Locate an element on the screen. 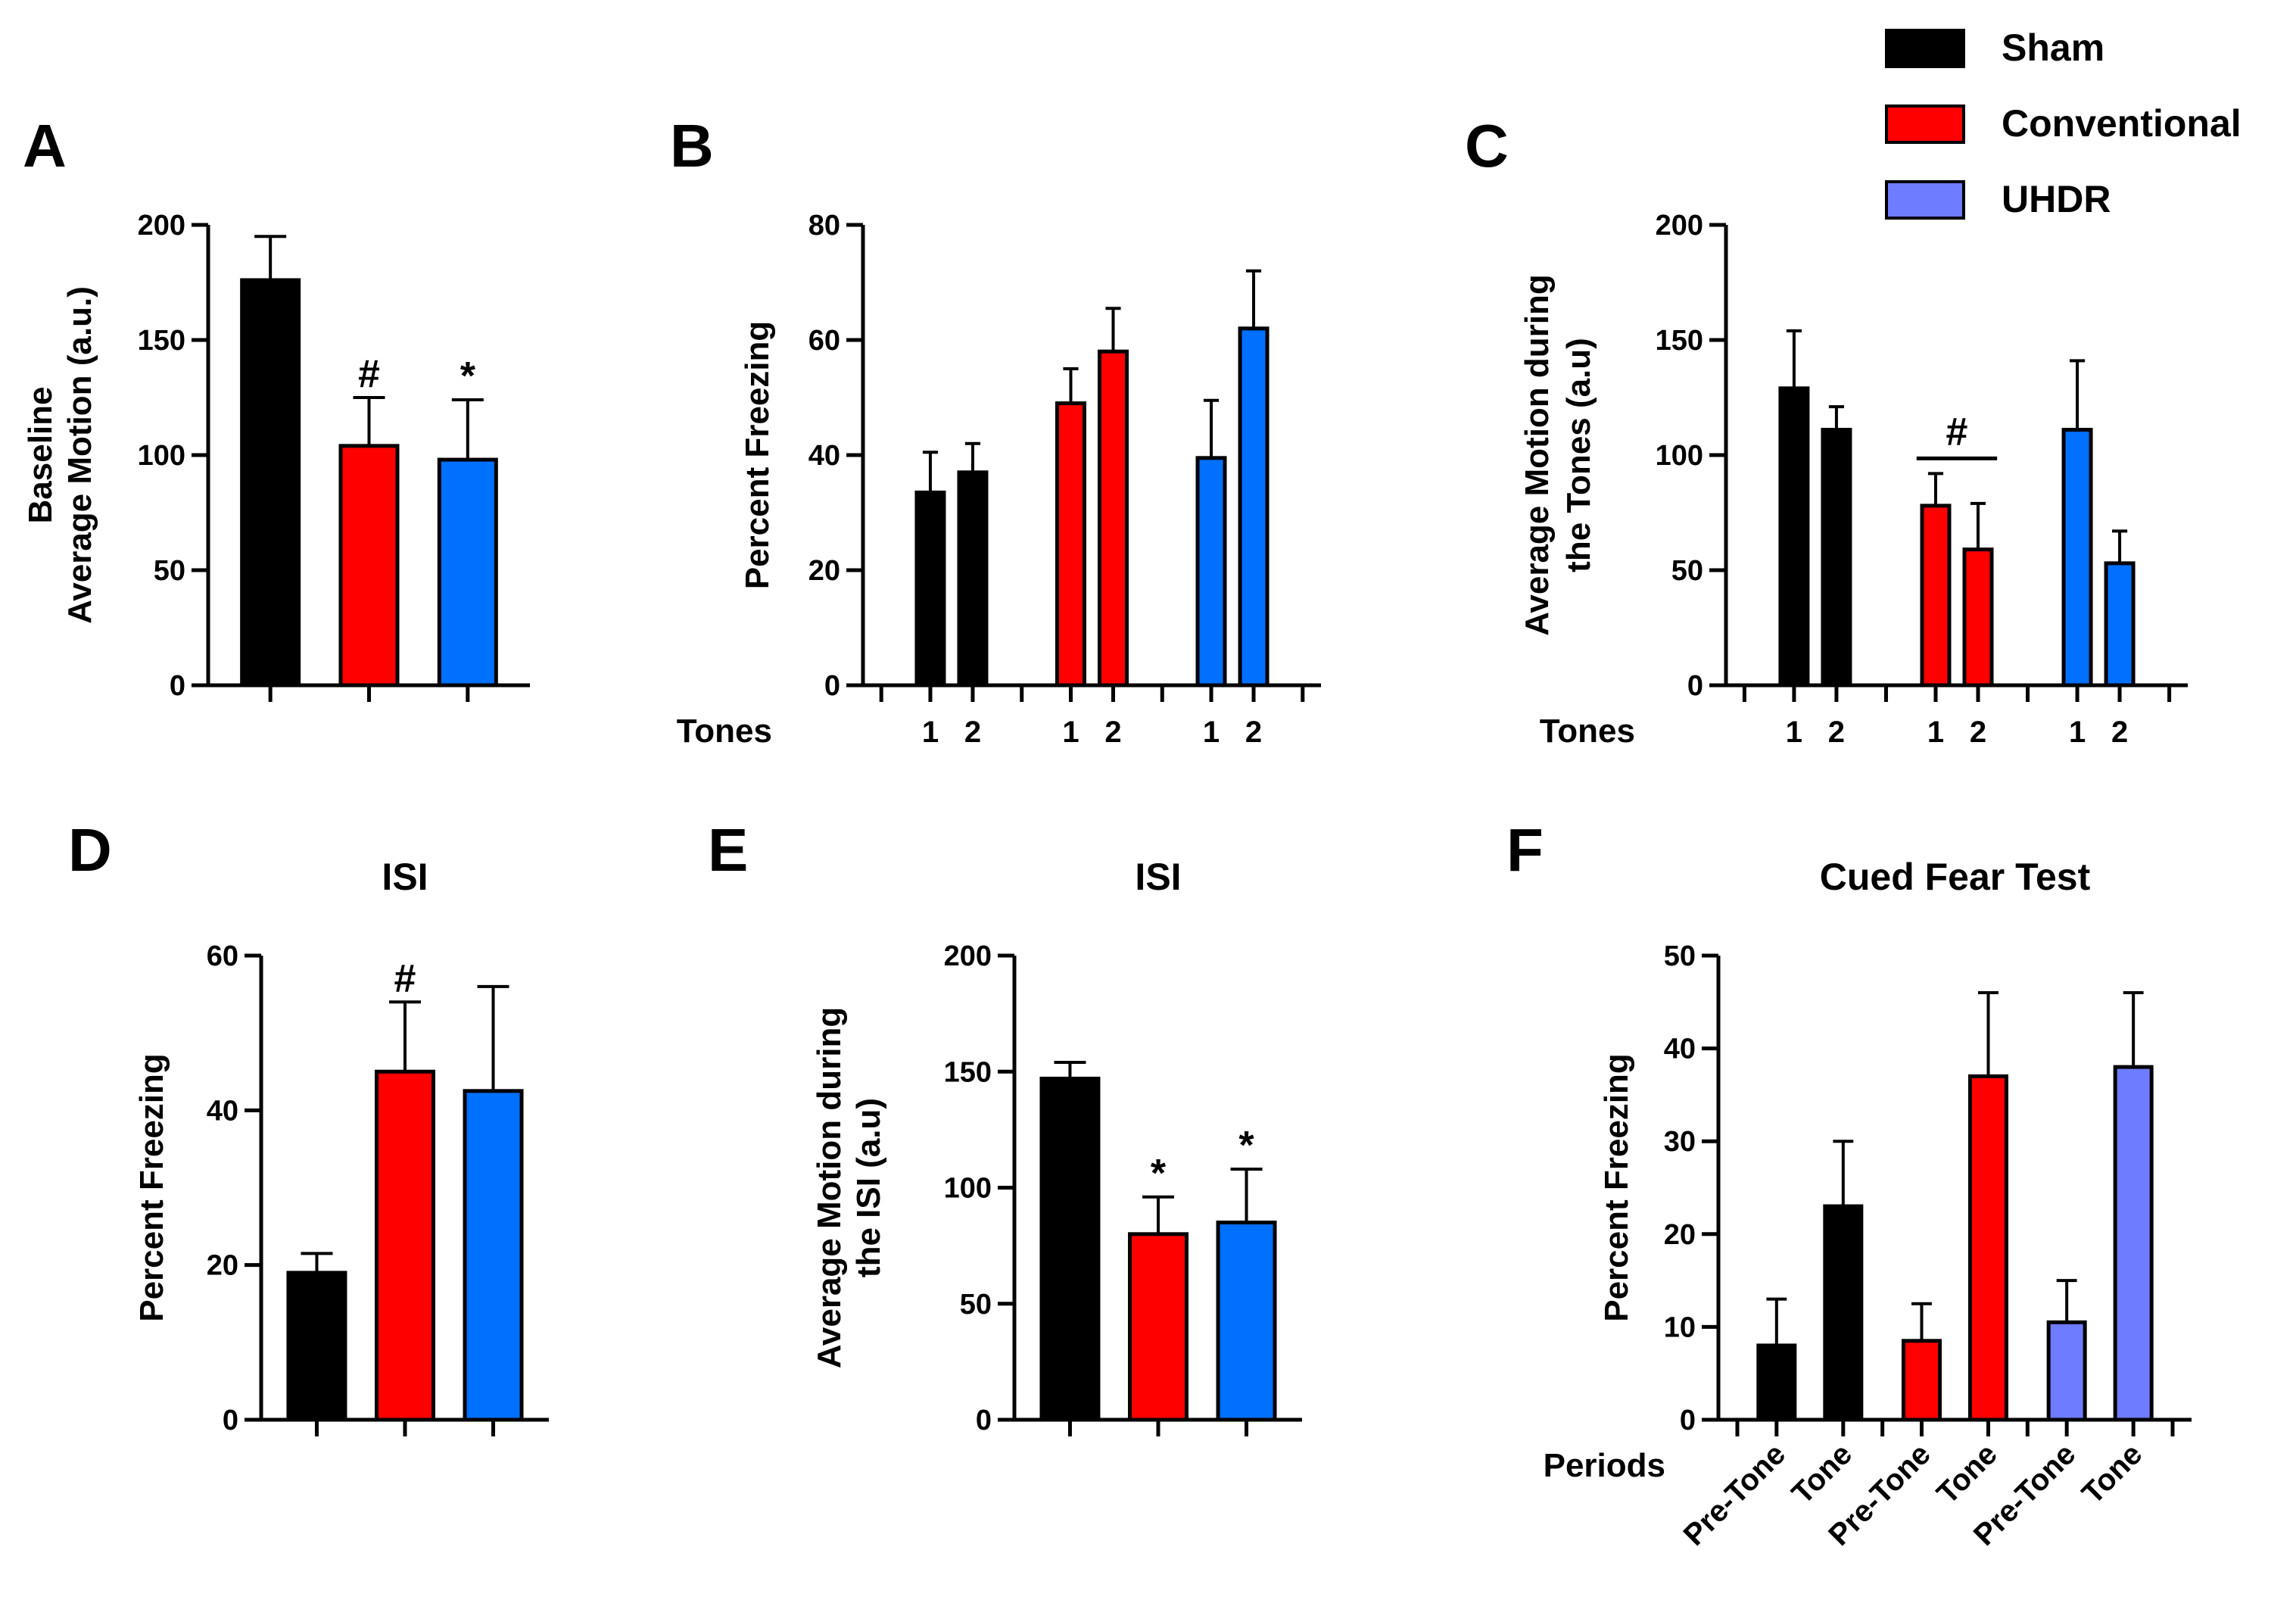 The width and height of the screenshot is (2296, 1603). legend-label-conventional: Conventional is located at coordinates (2121, 123).